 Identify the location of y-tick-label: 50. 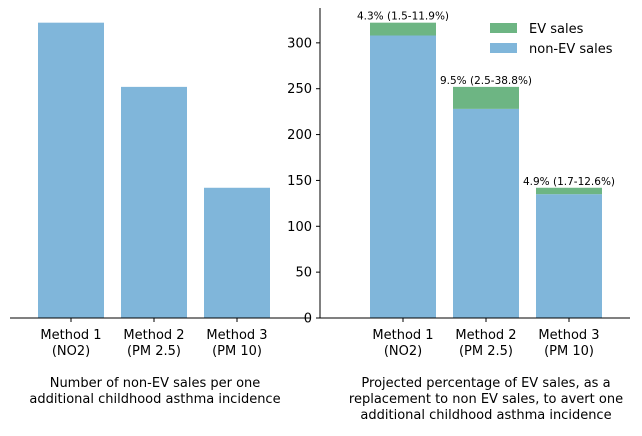
(303, 273).